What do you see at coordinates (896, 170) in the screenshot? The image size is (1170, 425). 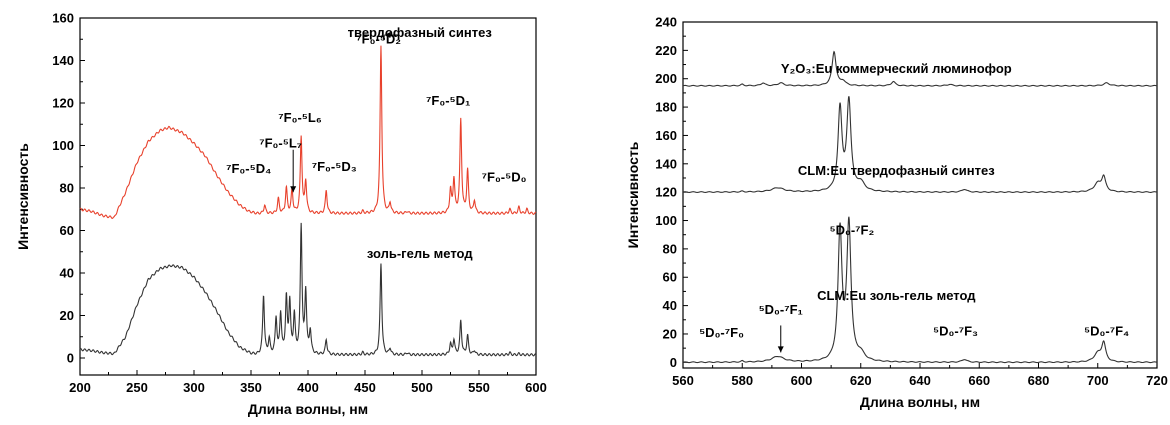 I see `annotation-label: CLM:Eu твердофазный синтез` at bounding box center [896, 170].